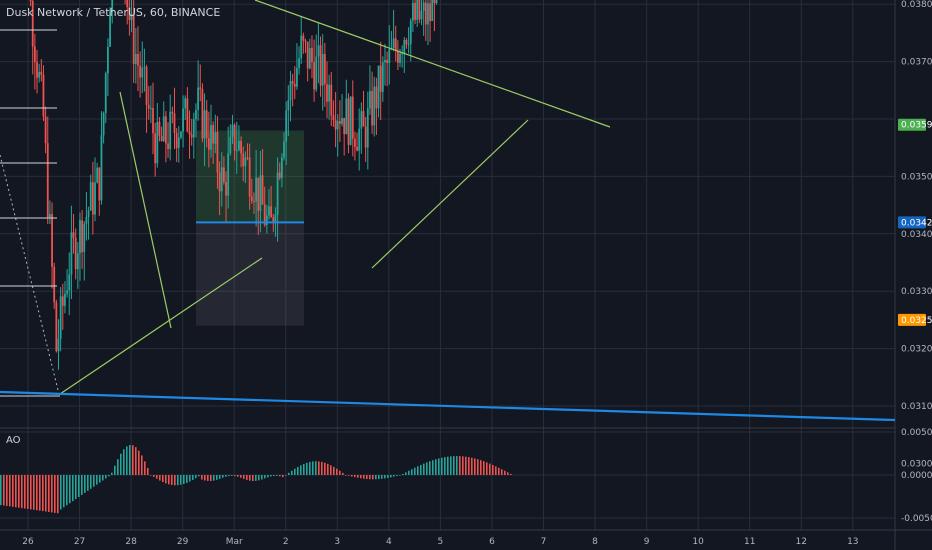  I want to click on y-tick-label: 0.0370, so click(916, 63).